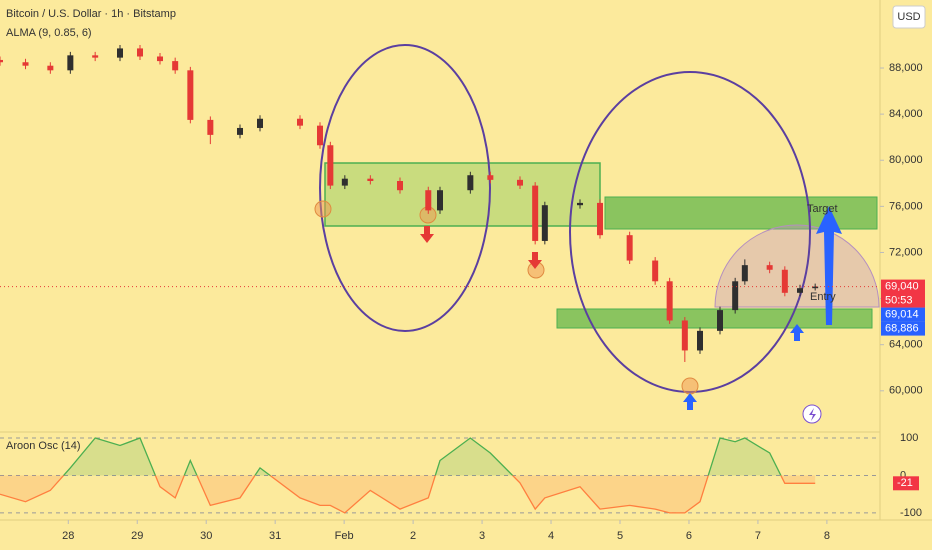  I want to click on osc-tick-label: -100, so click(911, 513).